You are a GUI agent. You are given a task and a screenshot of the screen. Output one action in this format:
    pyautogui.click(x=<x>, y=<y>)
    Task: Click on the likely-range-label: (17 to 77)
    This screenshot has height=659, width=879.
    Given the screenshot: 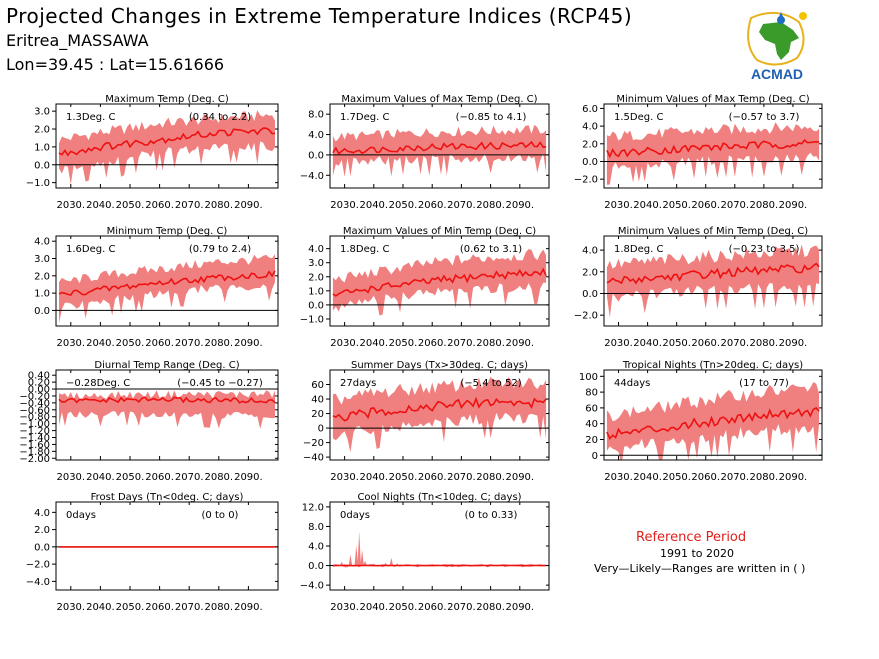 What is the action you would take?
    pyautogui.click(x=764, y=383)
    